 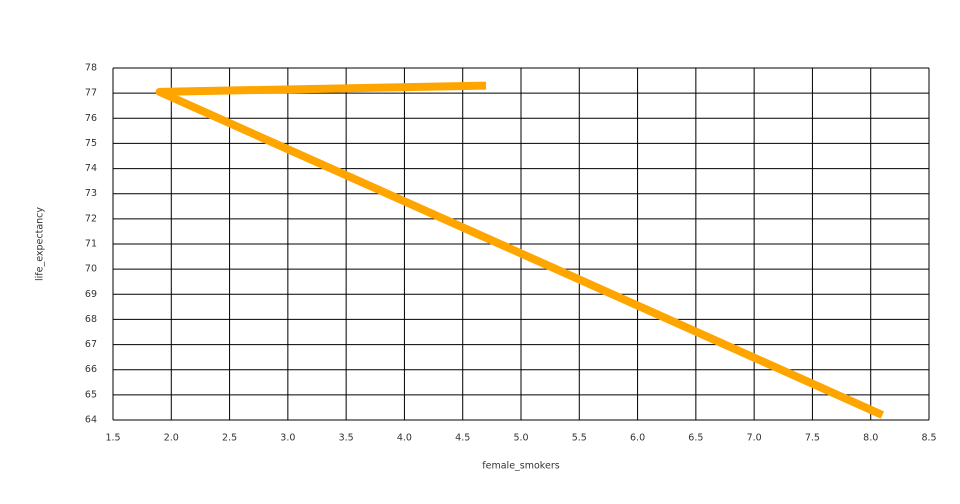 I want to click on x-tick-label: 8.0, so click(x=870, y=438).